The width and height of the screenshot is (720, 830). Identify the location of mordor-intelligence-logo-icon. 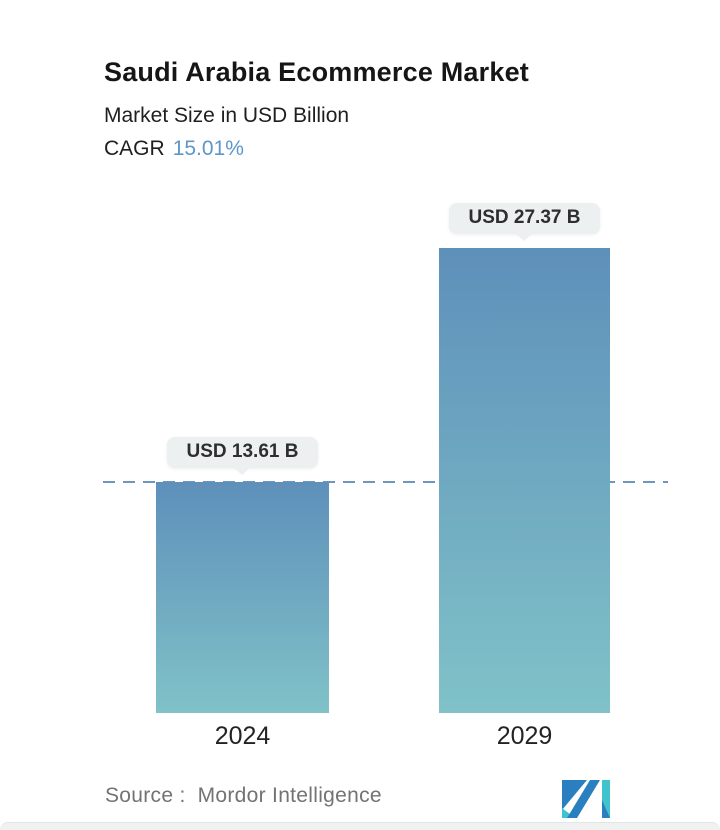
(586, 799).